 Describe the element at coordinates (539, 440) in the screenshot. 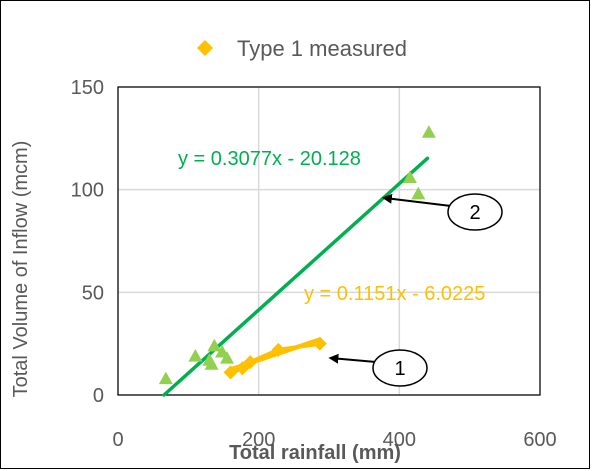

I see `x-tick-label: 600` at that location.